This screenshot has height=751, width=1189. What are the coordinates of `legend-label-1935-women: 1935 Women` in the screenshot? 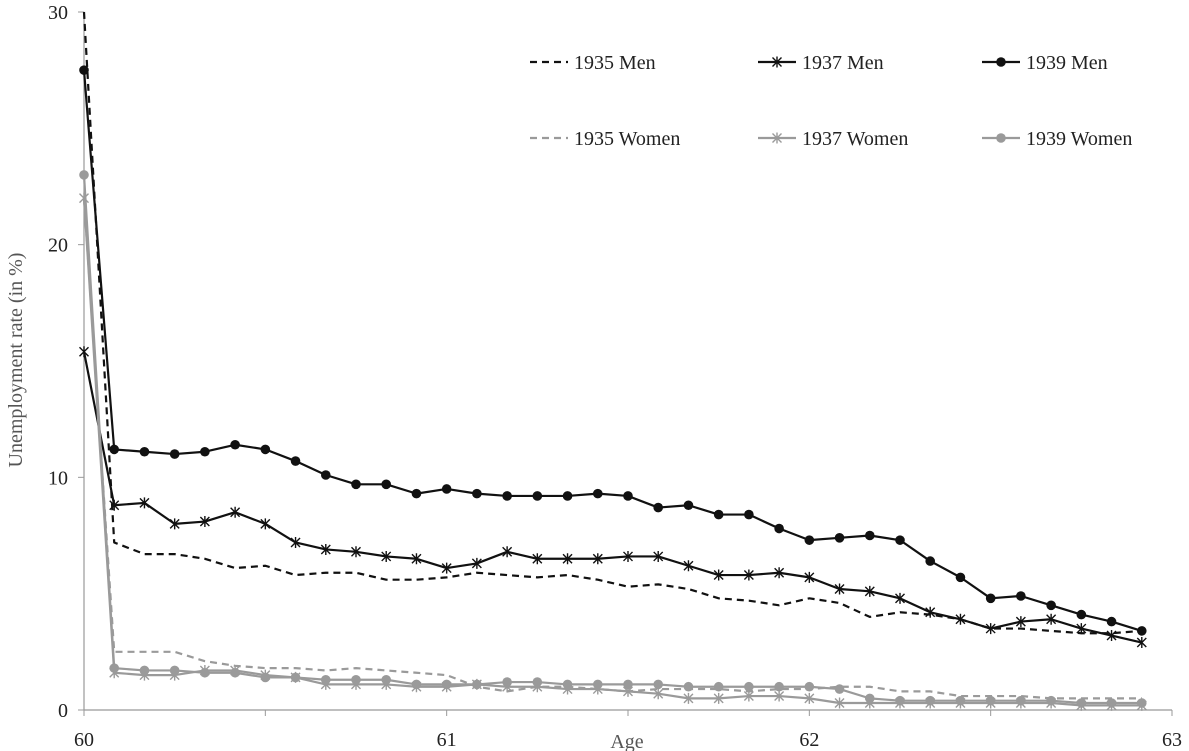 It's located at (627, 139).